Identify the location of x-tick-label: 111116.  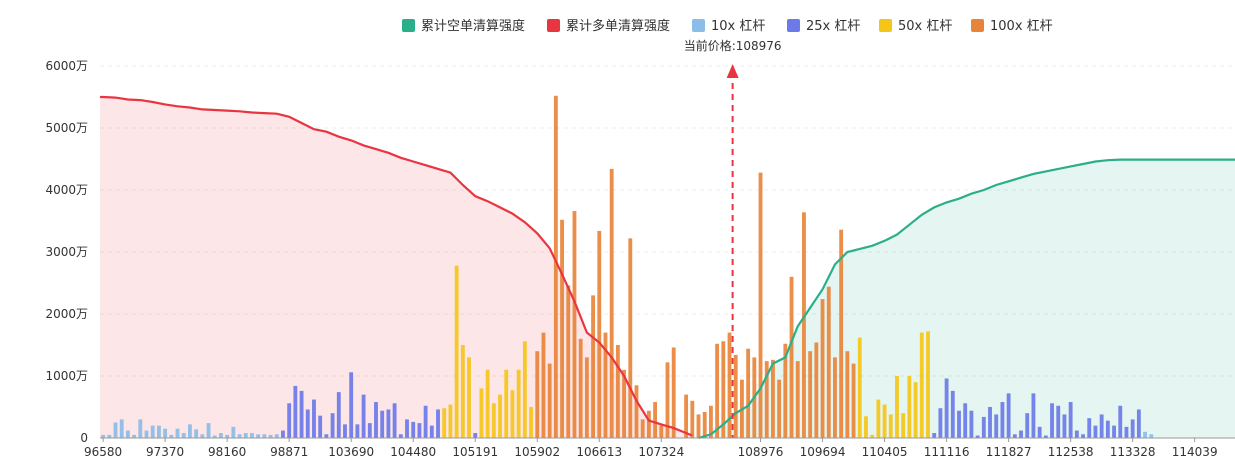
(947, 452).